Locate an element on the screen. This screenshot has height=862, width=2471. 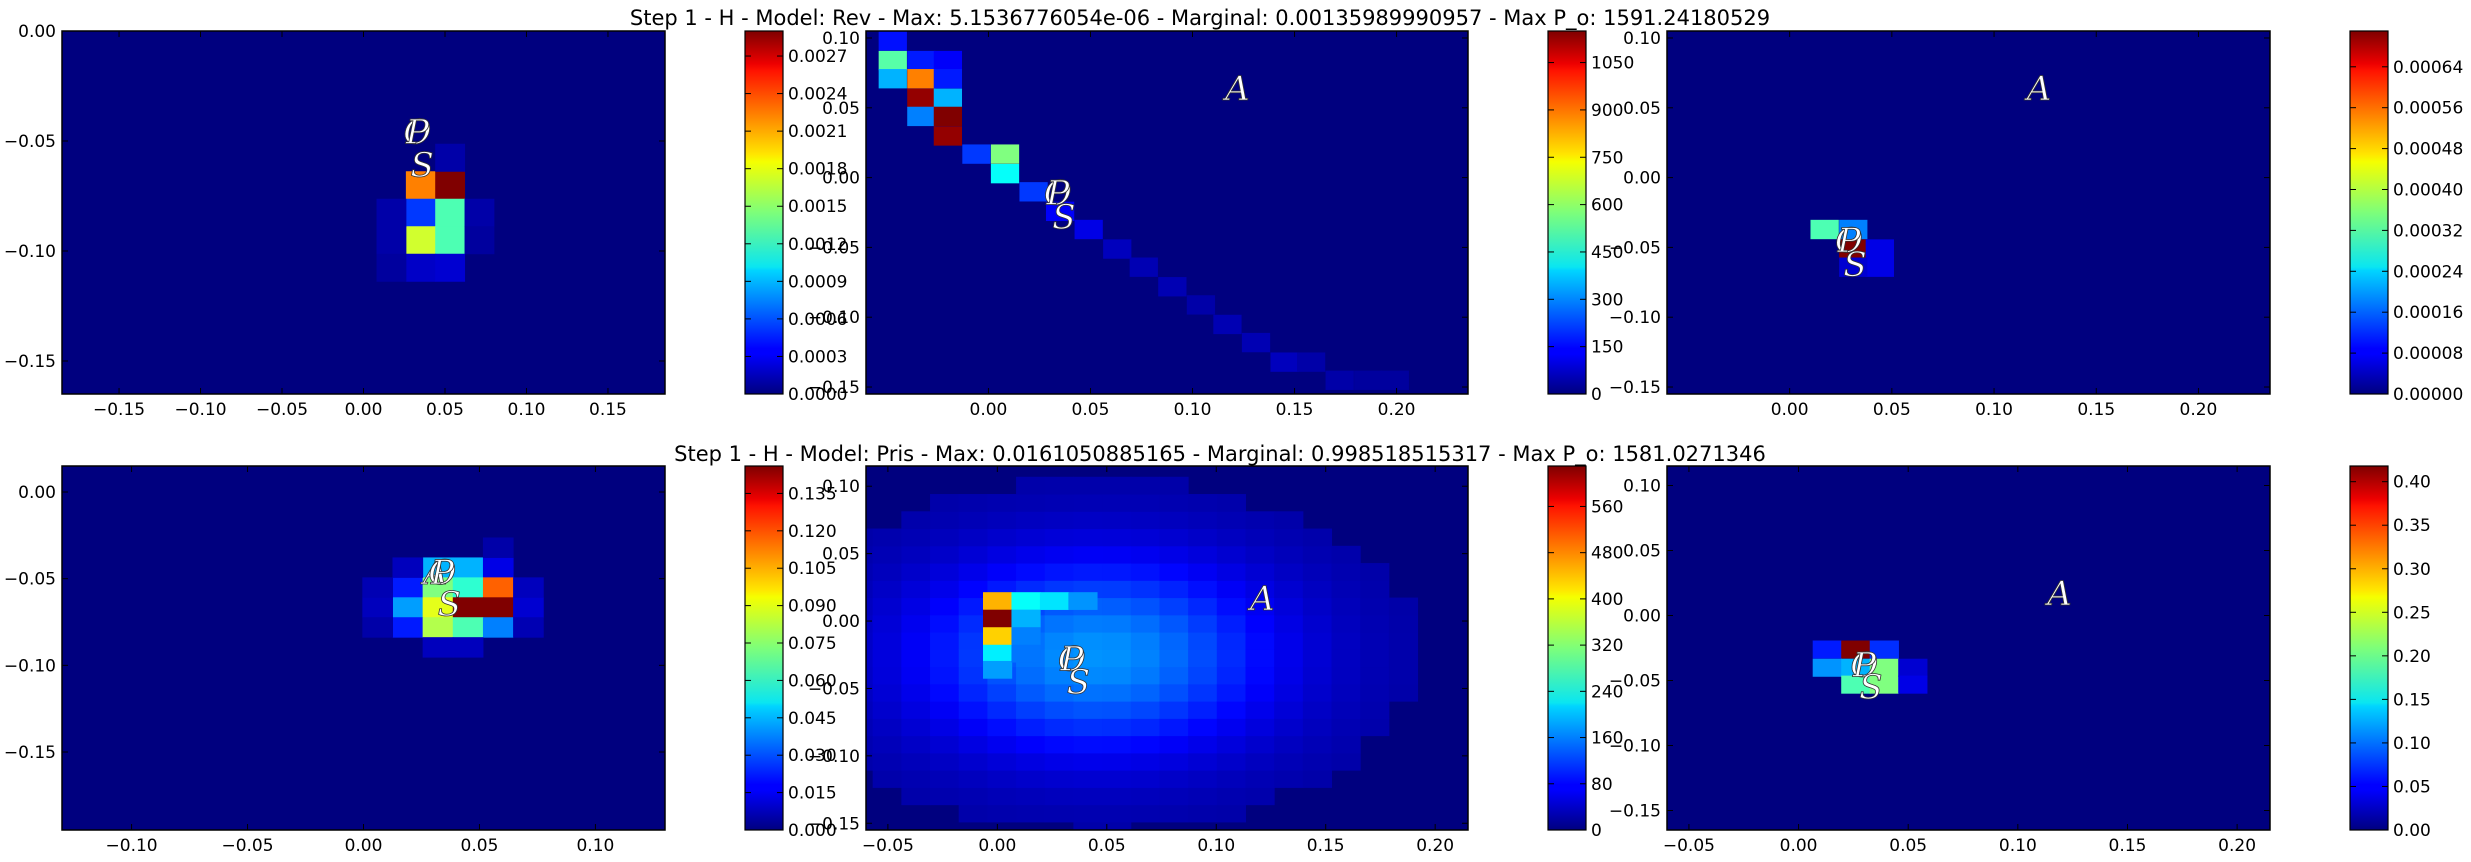
colorbar-tick-label: 0.120 is located at coordinates (812, 532).